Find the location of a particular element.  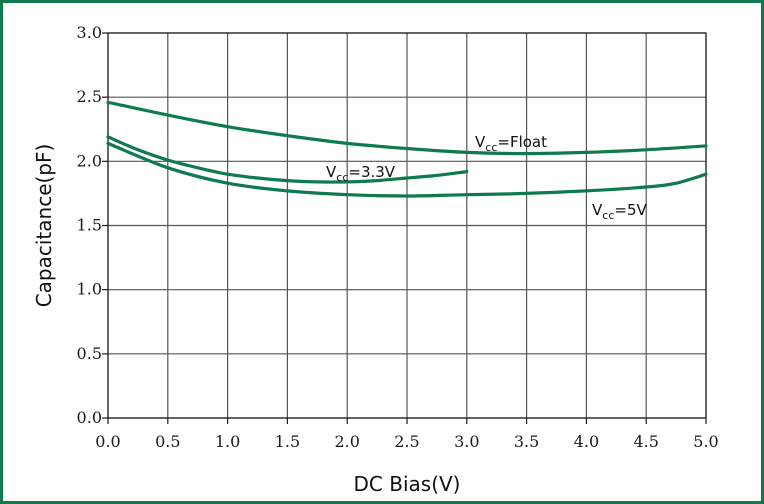

series-label-rest: =Float is located at coordinates (522, 142).